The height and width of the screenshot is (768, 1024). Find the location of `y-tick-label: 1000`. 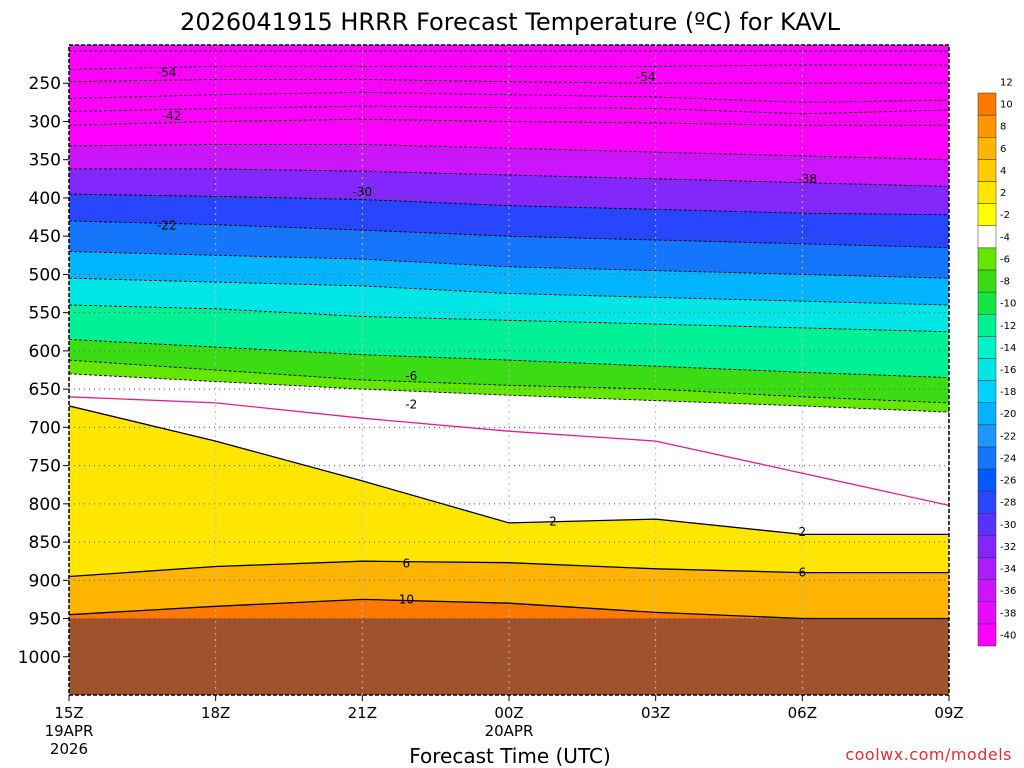

y-tick-label: 1000 is located at coordinates (39, 658).